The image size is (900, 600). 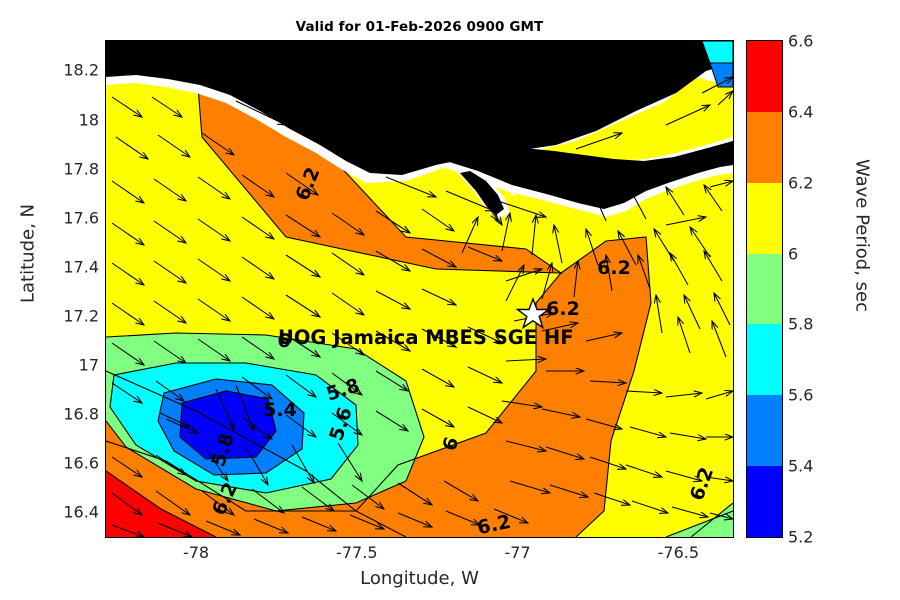 I want to click on colorbar-tick-label: 6.6, so click(x=801, y=41).